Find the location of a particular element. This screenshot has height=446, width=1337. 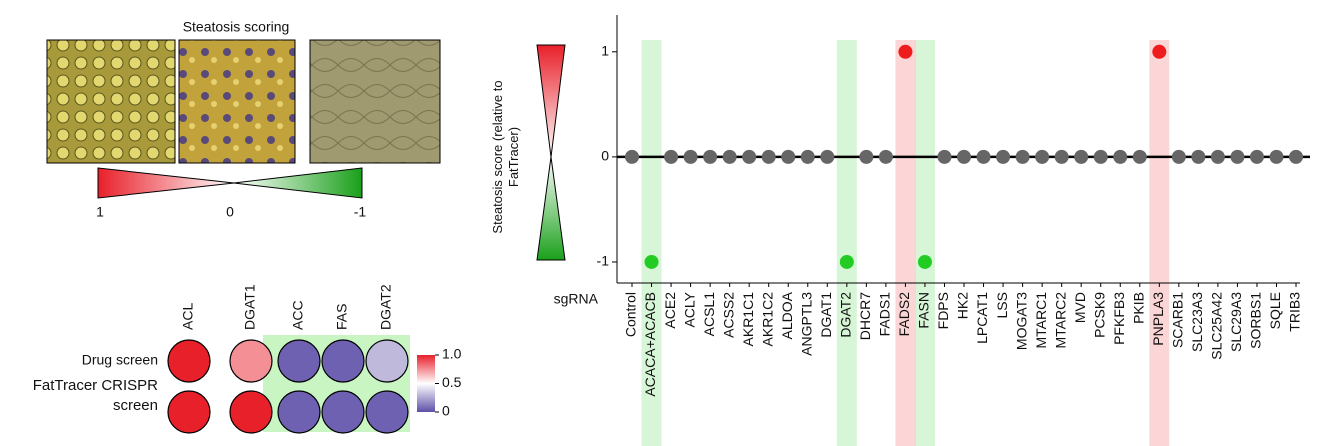

y-tick-label: -1 is located at coordinates (603, 261).